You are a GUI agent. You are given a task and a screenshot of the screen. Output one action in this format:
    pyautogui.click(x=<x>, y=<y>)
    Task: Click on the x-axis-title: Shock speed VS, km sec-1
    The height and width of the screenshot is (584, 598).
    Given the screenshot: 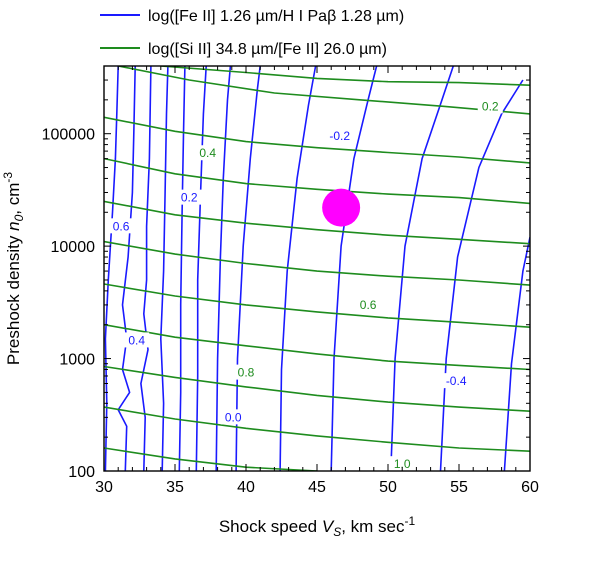 What is the action you would take?
    pyautogui.click(x=317, y=526)
    